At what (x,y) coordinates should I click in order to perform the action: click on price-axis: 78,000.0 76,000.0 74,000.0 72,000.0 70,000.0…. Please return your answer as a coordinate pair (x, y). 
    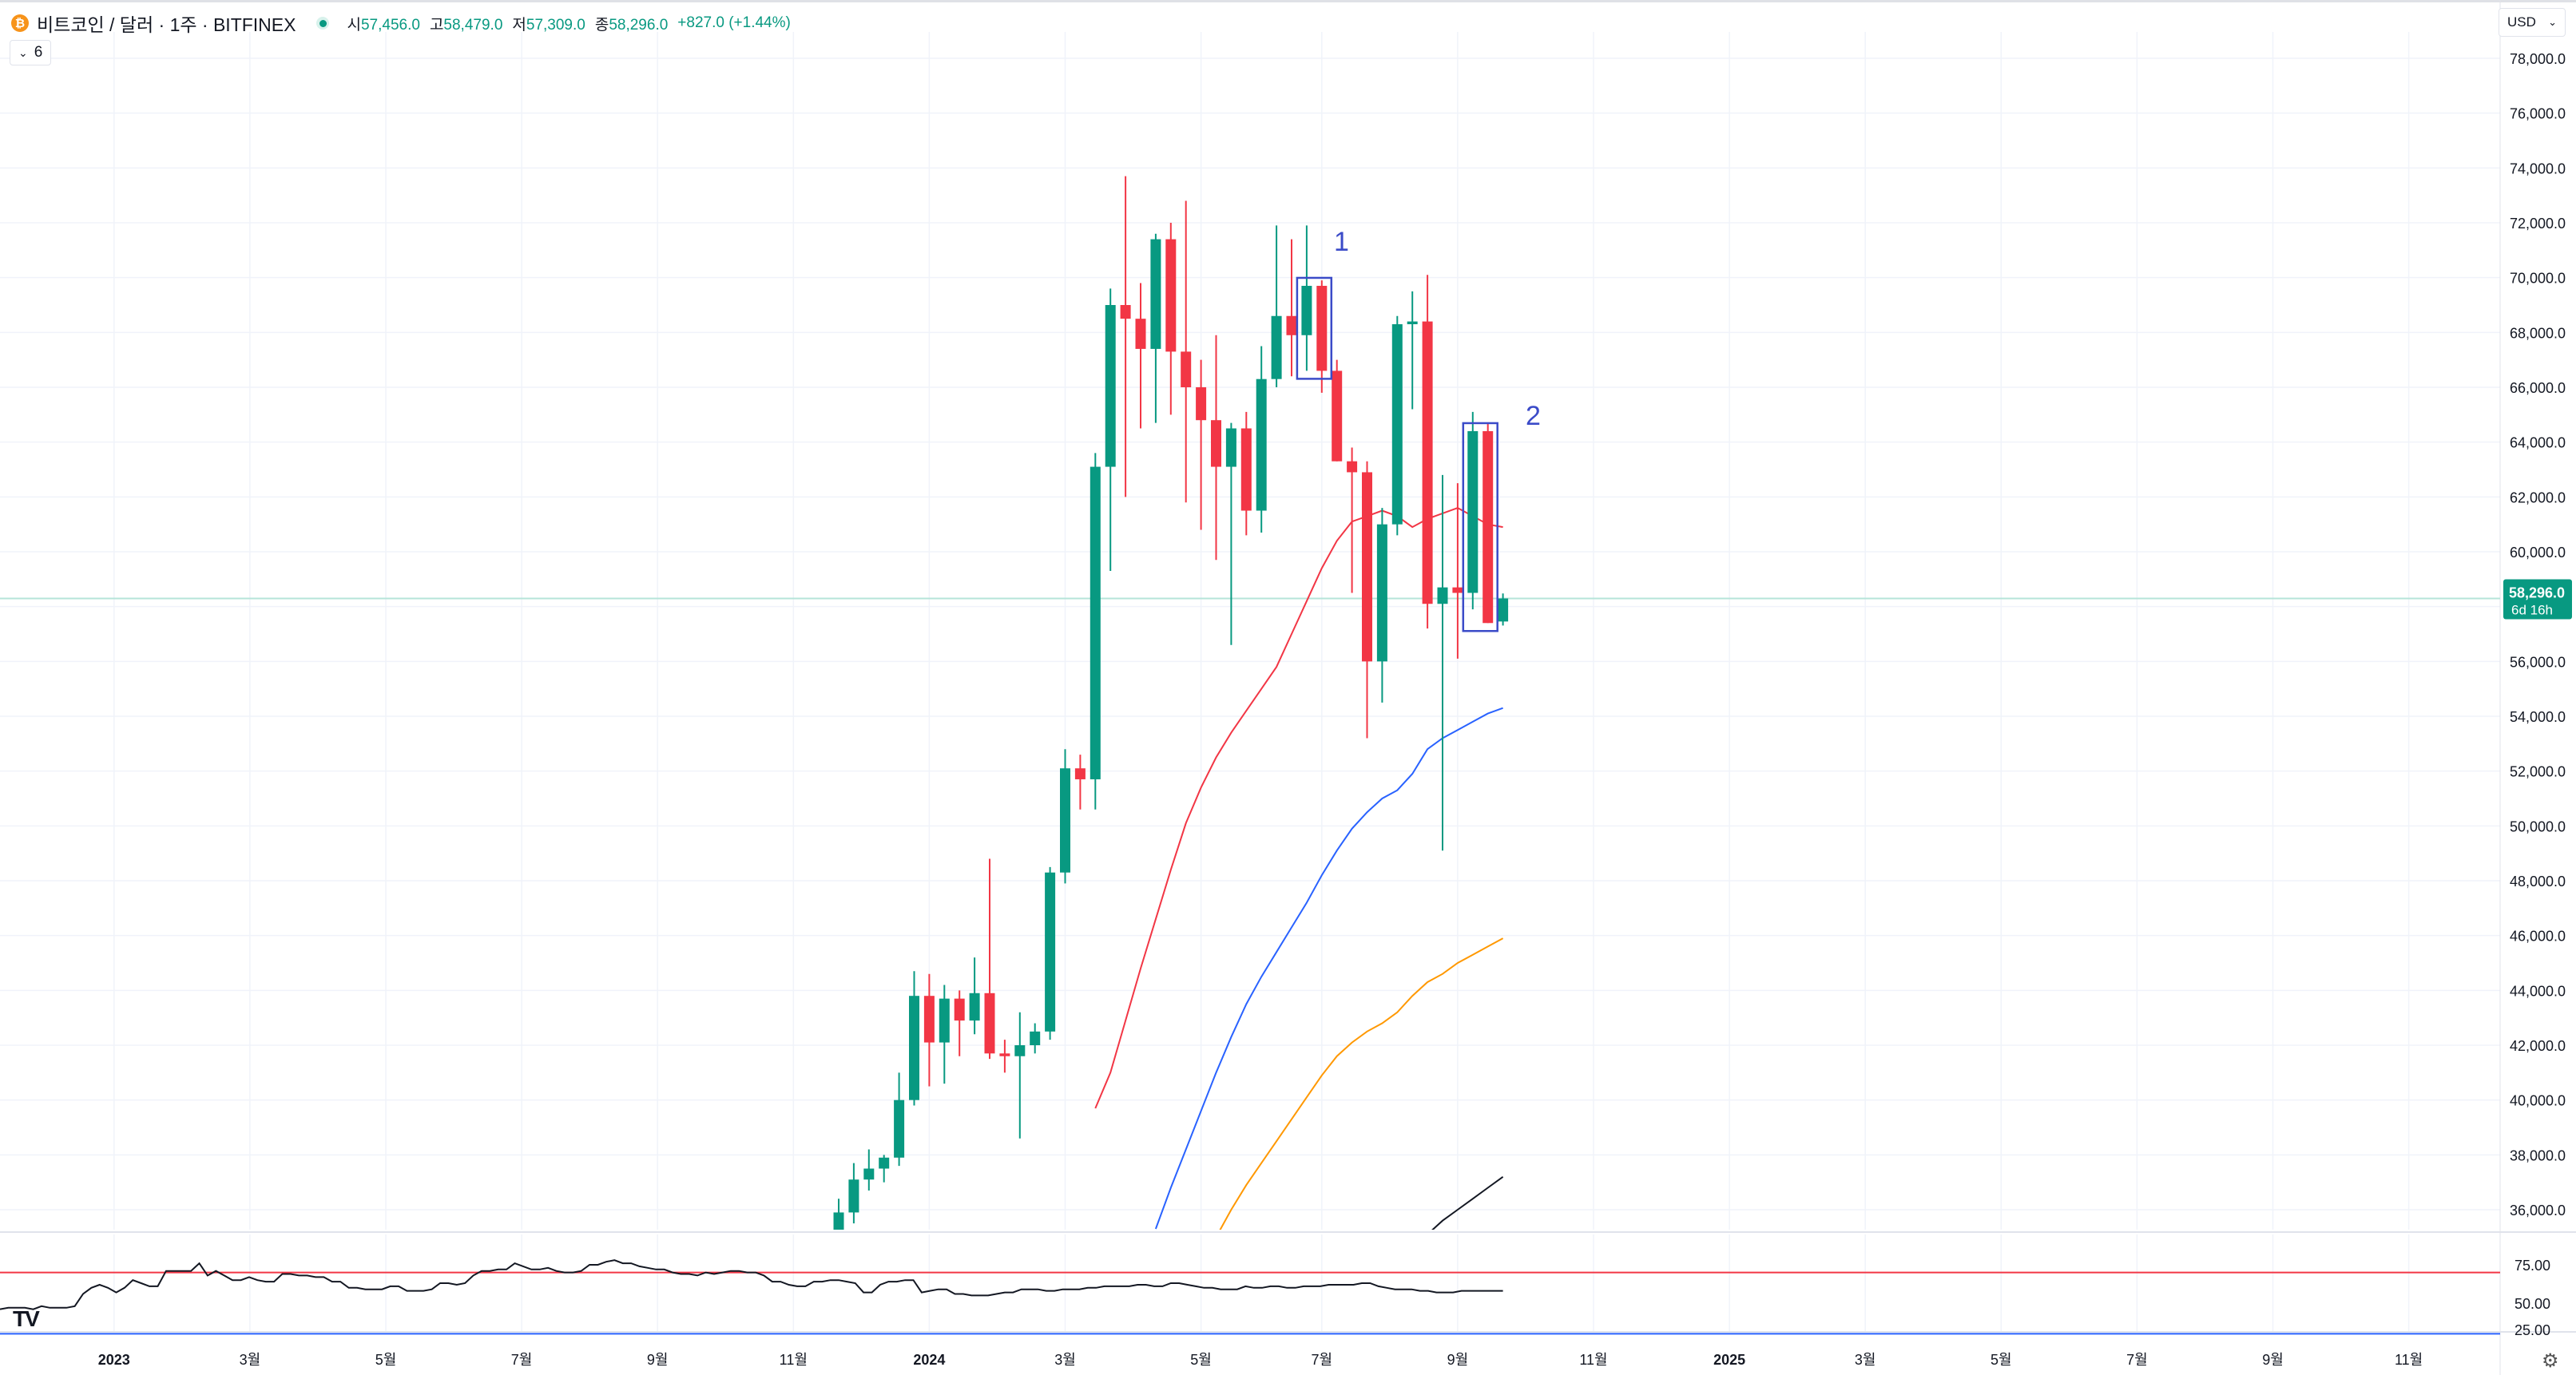
    Looking at the image, I should click on (2538, 634).